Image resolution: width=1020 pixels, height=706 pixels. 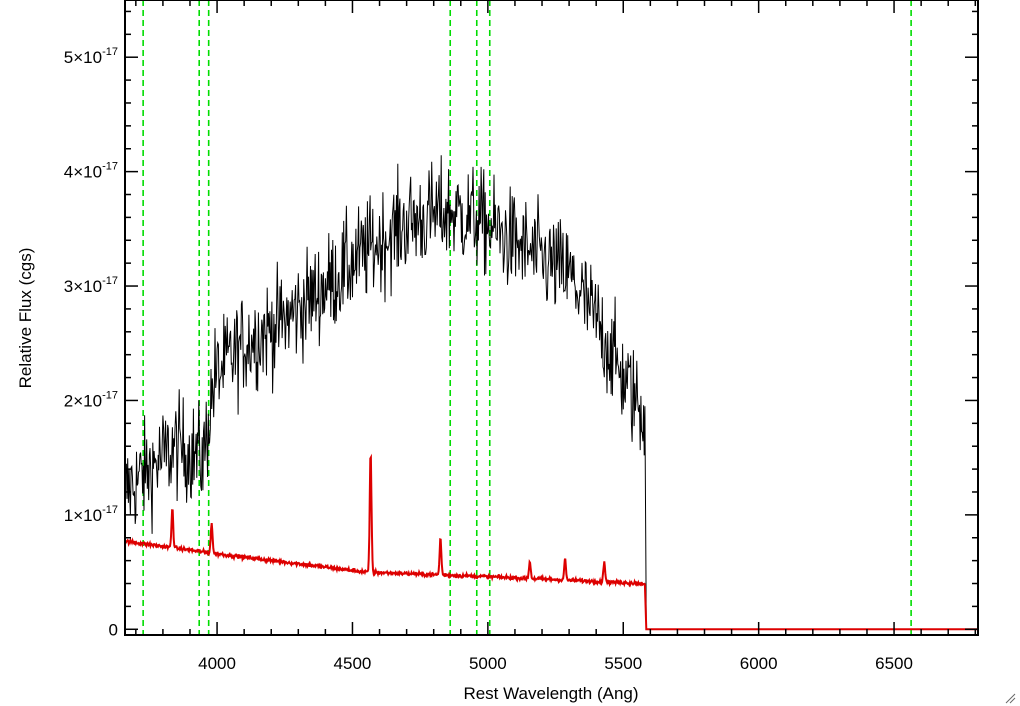 I want to click on x-tick-label: 4000, so click(x=217, y=663).